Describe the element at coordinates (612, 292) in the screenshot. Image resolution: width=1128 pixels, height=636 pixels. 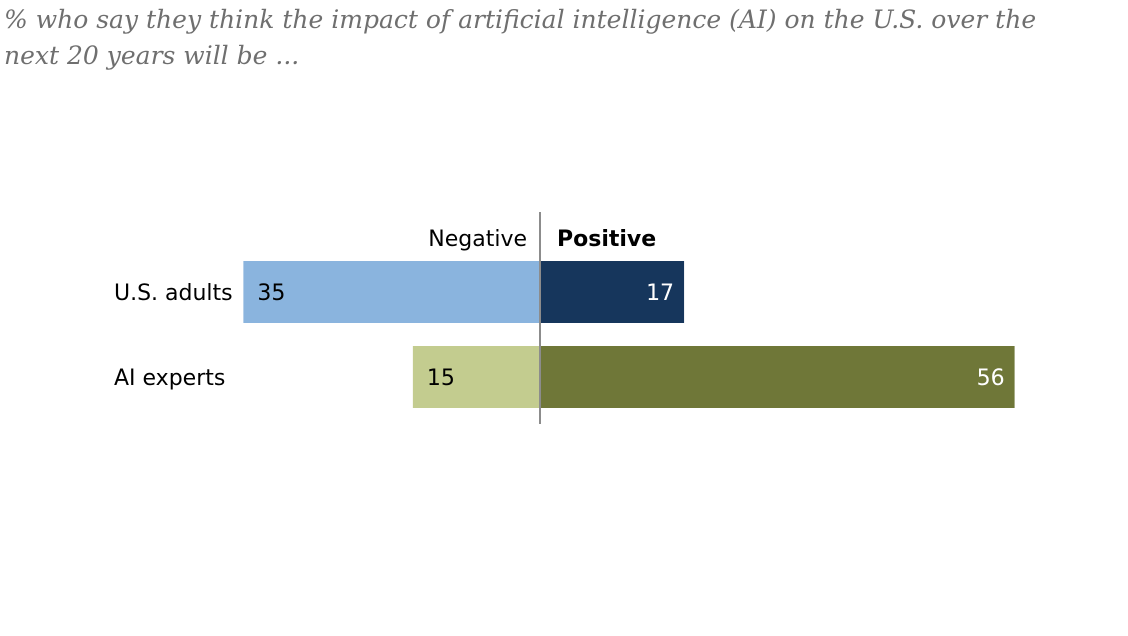
I see `bar-positive-u-s-adults` at that location.